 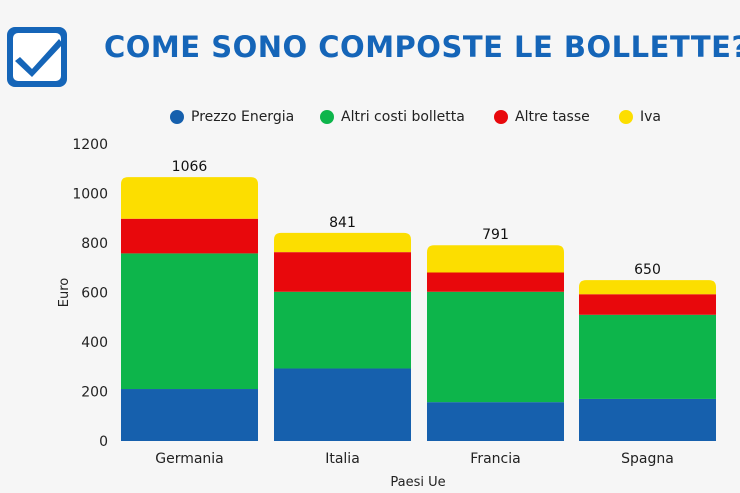 I want to click on y-tick-label: 1000, so click(x=90, y=195).